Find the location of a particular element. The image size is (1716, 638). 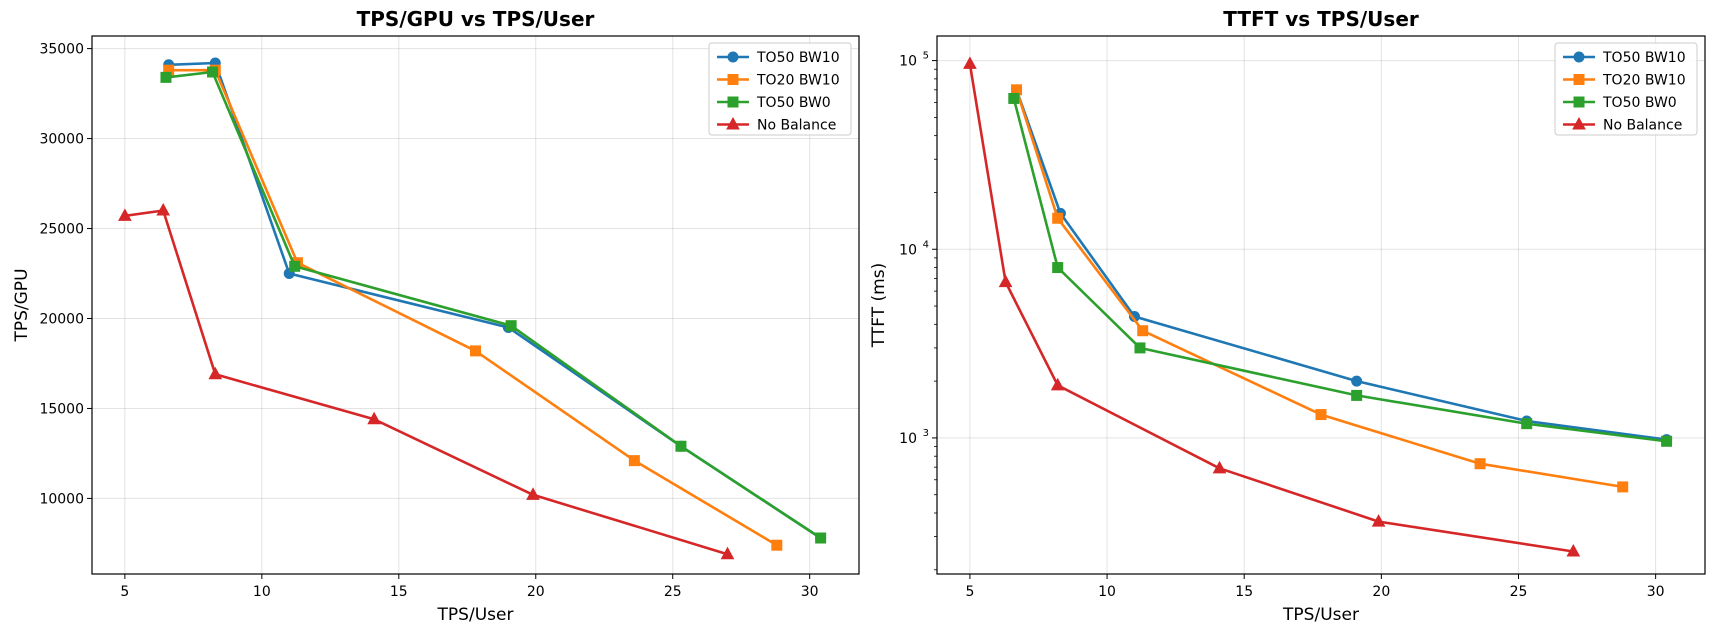

legend-item: TO50 BW10 is located at coordinates (1624, 58).